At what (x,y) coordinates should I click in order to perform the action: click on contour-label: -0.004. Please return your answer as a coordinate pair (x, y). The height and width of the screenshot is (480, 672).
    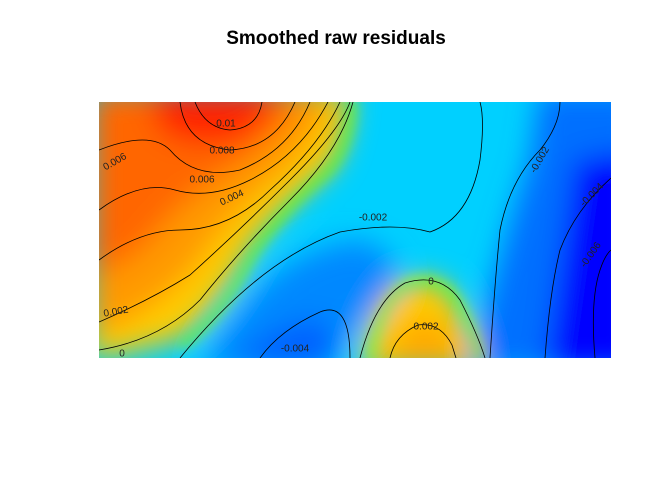
    Looking at the image, I should click on (295, 349).